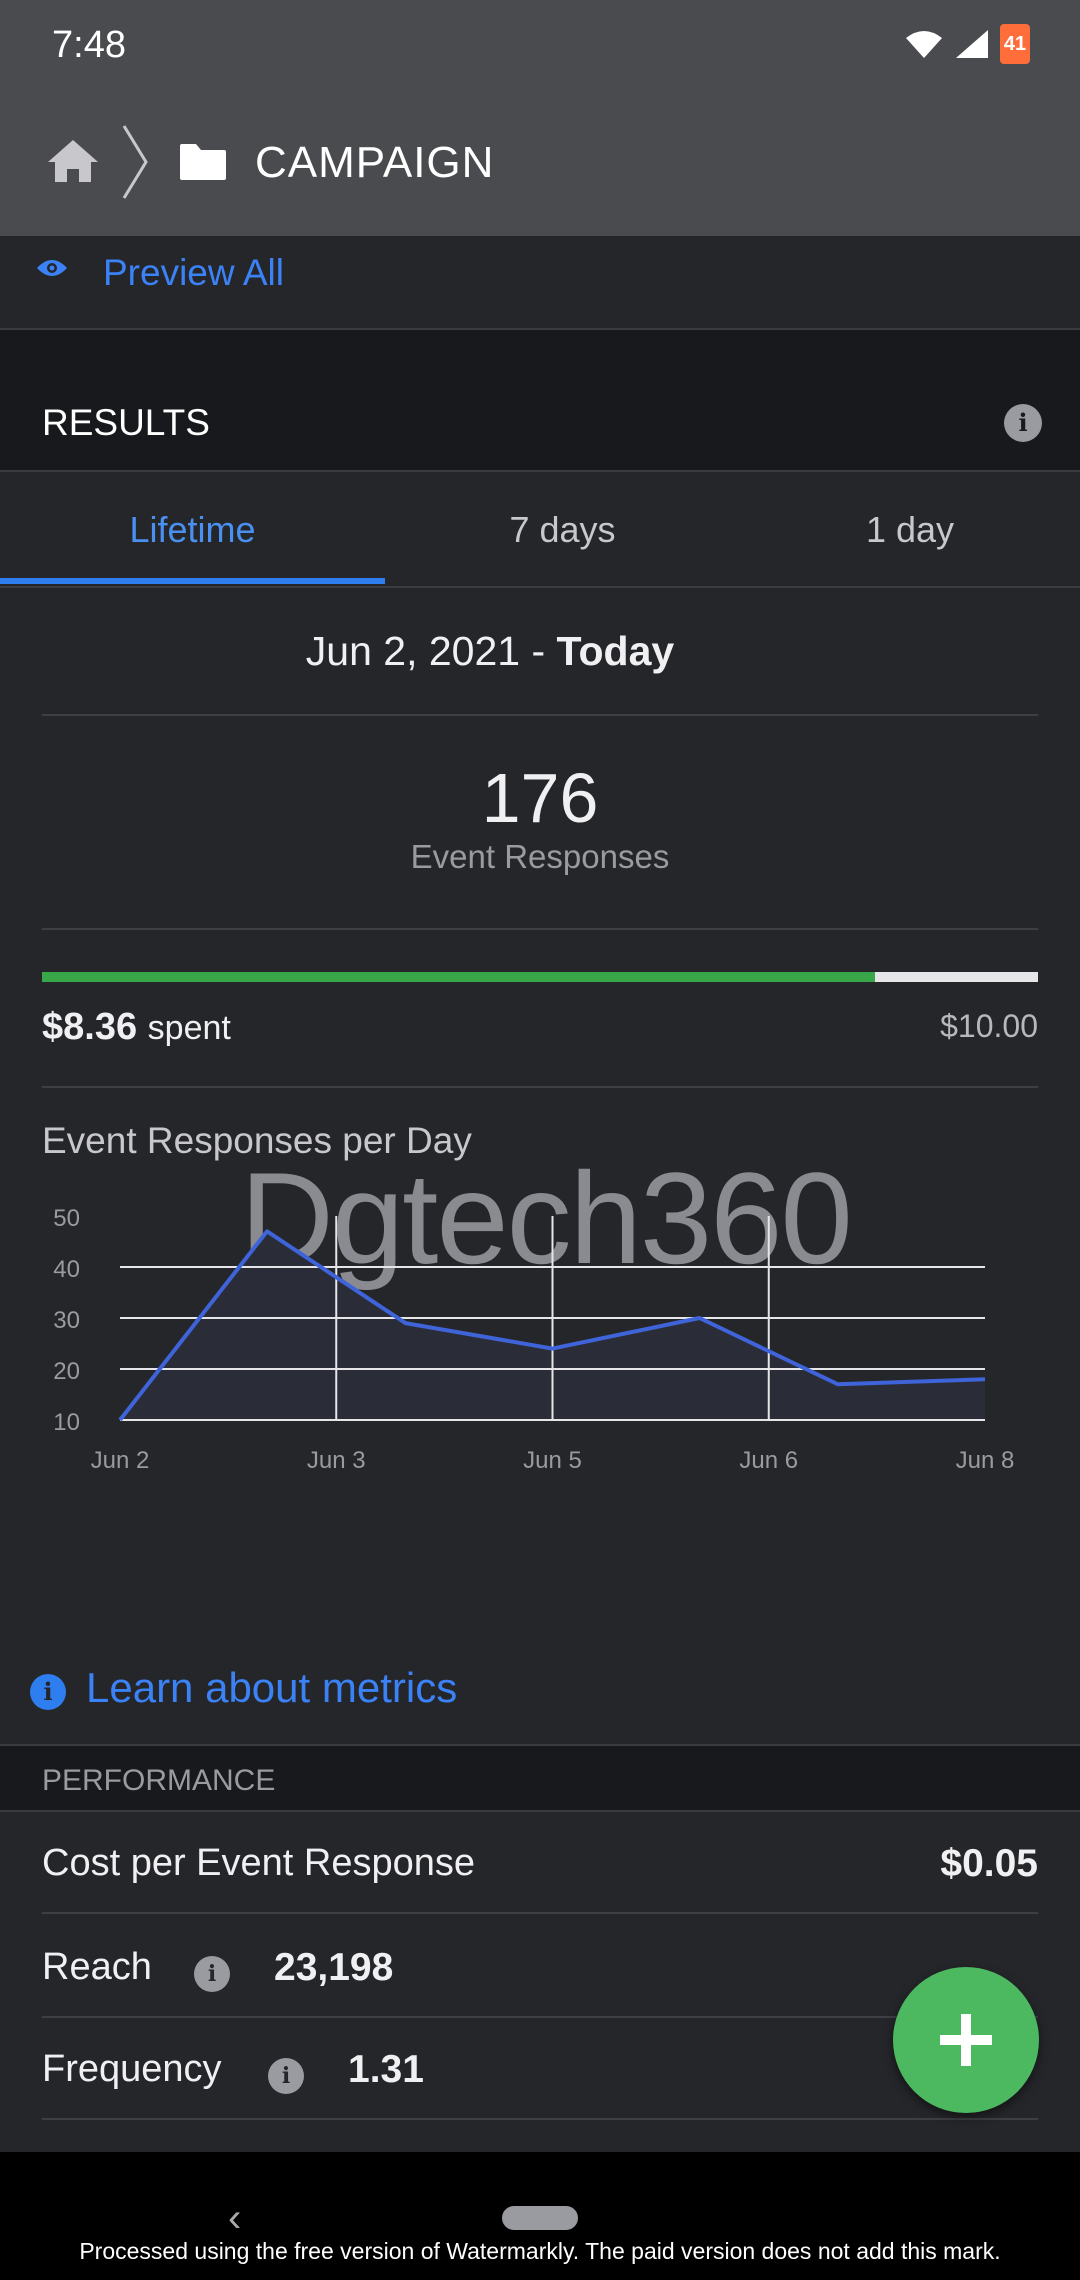 The width and height of the screenshot is (1080, 2280). Describe the element at coordinates (431, 651) in the screenshot. I see `date-range-start: Jun 2, 2021 -` at that location.